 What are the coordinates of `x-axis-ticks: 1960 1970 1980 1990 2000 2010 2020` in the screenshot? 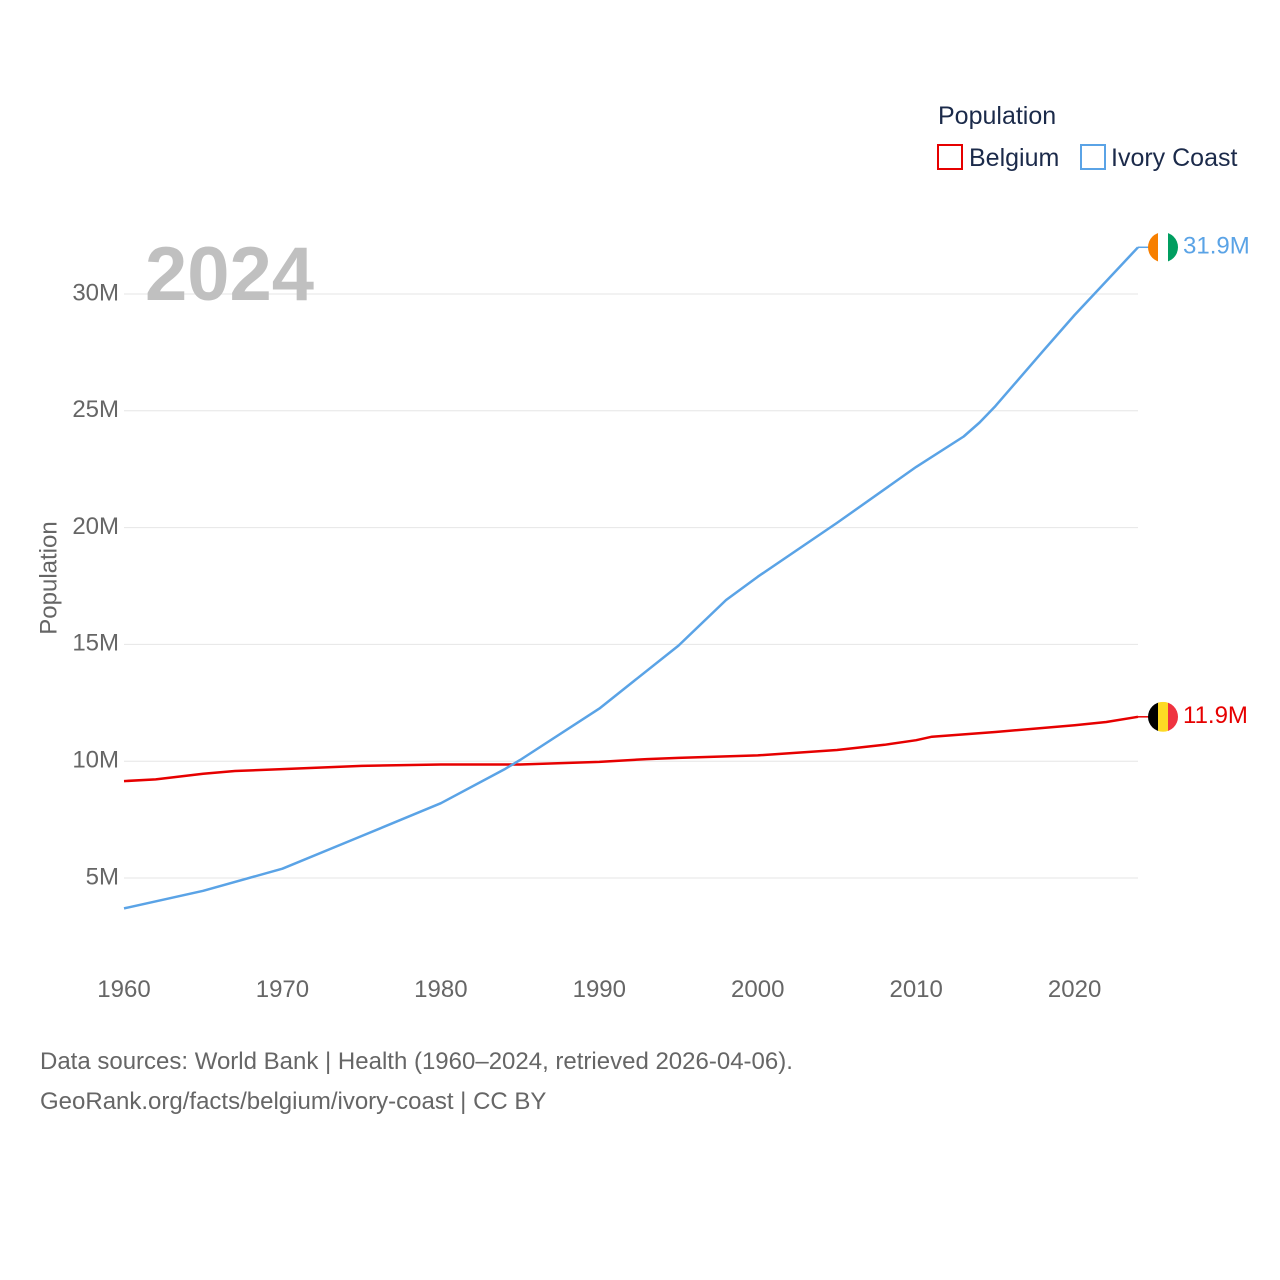 It's located at (599, 989).